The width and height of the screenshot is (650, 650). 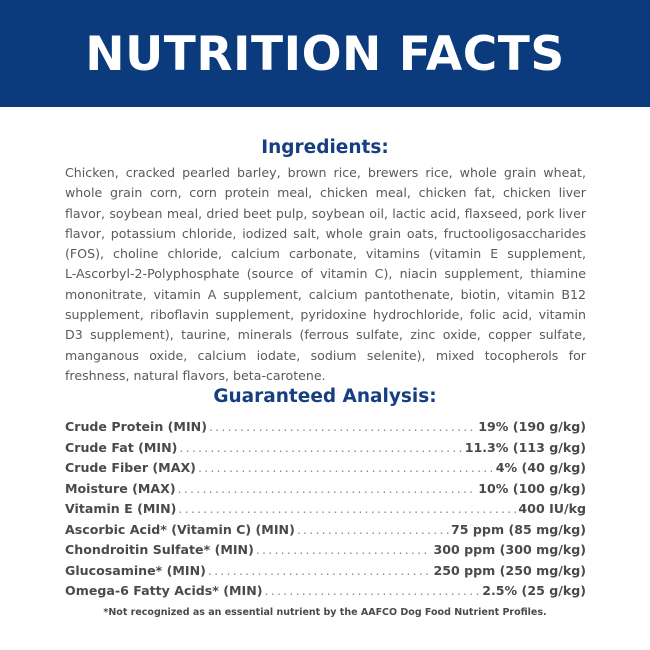 What do you see at coordinates (121, 447) in the screenshot?
I see `nutrient-label: Crude Fat (MIN)` at bounding box center [121, 447].